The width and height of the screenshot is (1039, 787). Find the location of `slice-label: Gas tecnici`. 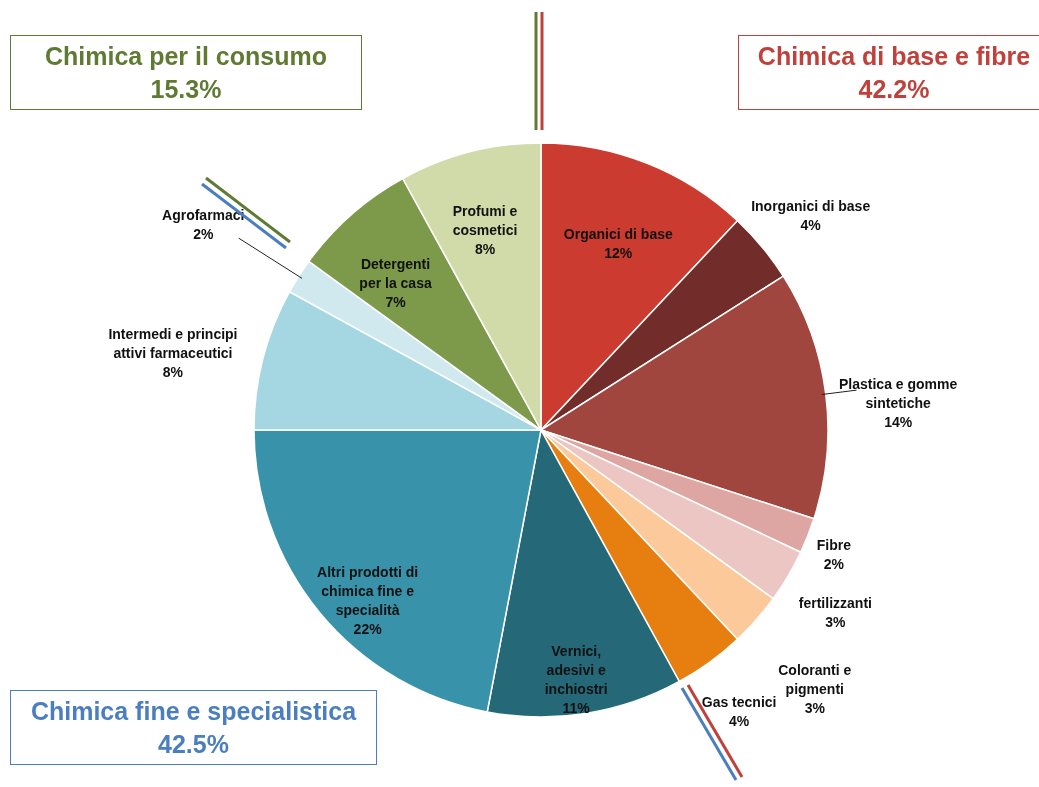

slice-label: Gas tecnici is located at coordinates (739, 701).